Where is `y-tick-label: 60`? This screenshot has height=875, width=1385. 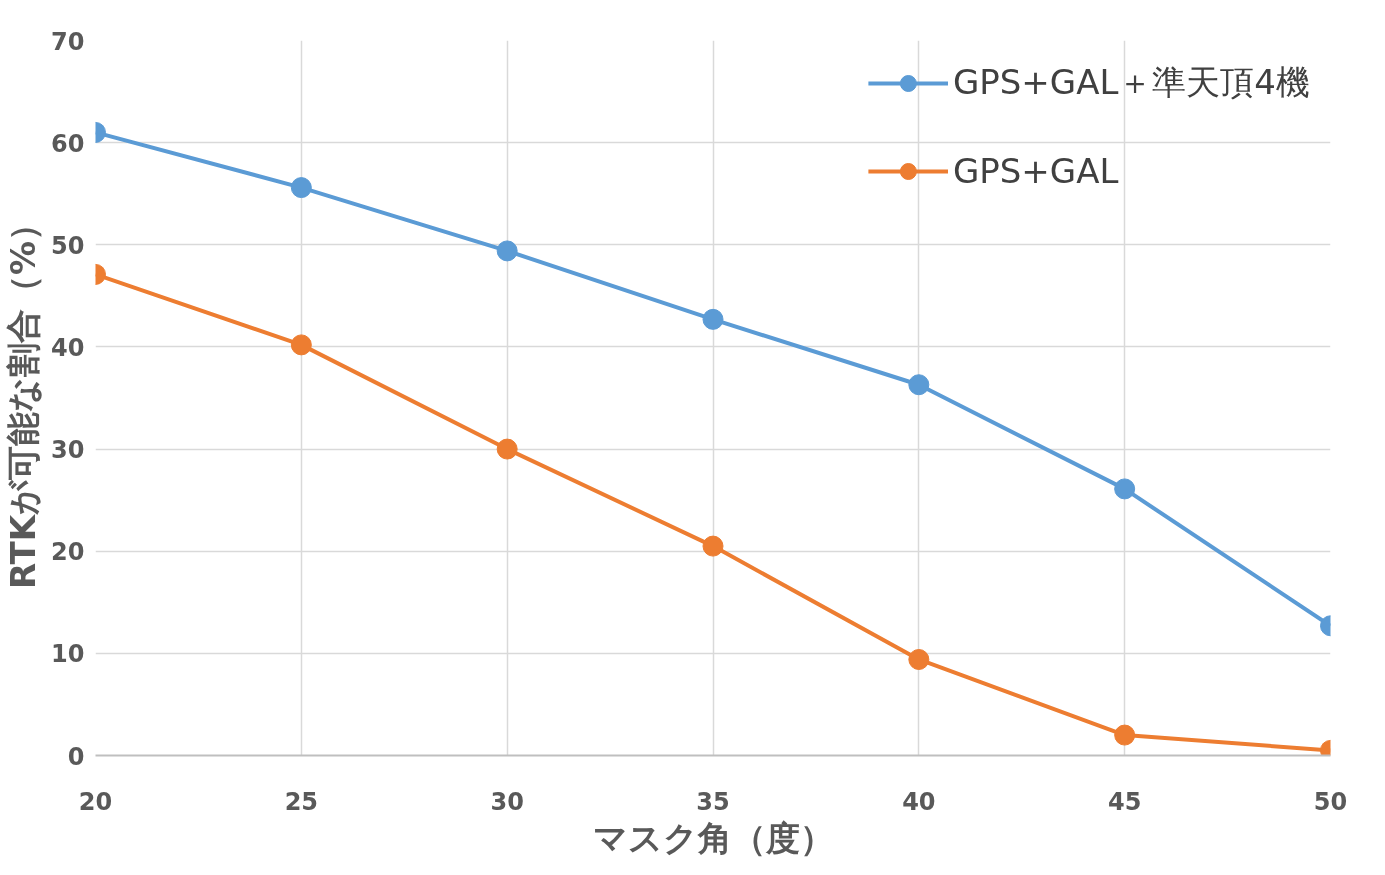 y-tick-label: 60 is located at coordinates (68, 143).